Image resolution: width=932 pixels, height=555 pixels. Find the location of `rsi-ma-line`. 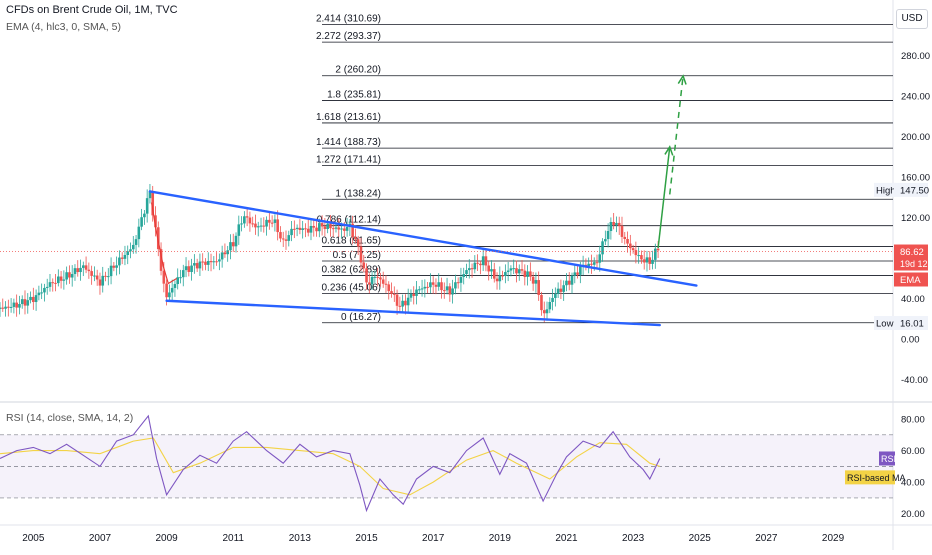

rsi-ma-line is located at coordinates (330, 466).